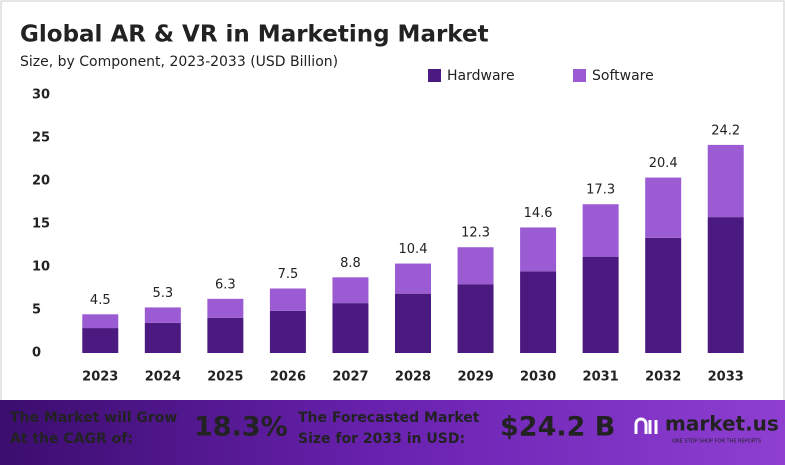 This screenshot has width=785, height=465. What do you see at coordinates (538, 213) in the screenshot?
I see `total-label: 14.6` at bounding box center [538, 213].